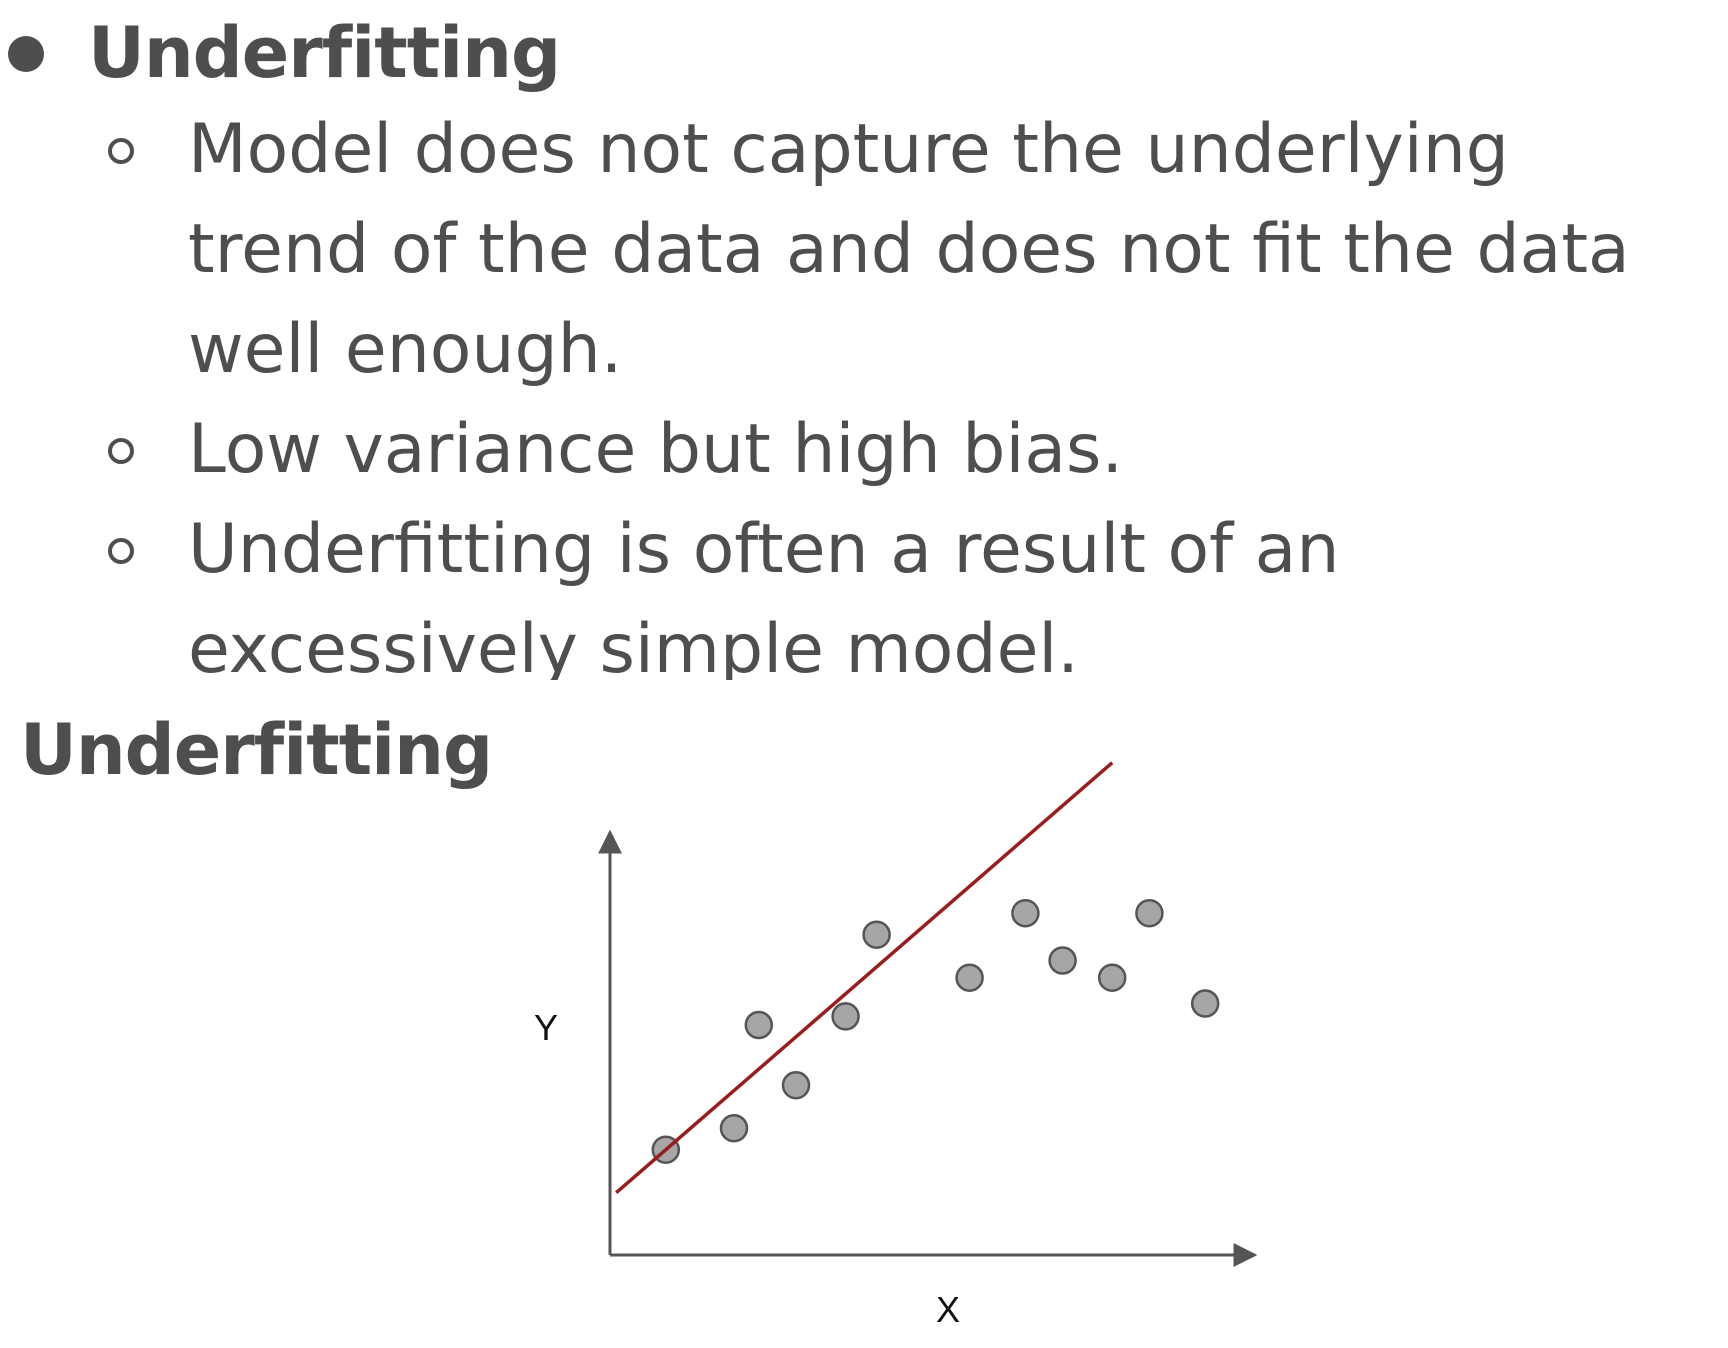 This screenshot has height=1348, width=1728. I want to click on sub-bullet-2: Low variance but high bias., so click(958, 450).